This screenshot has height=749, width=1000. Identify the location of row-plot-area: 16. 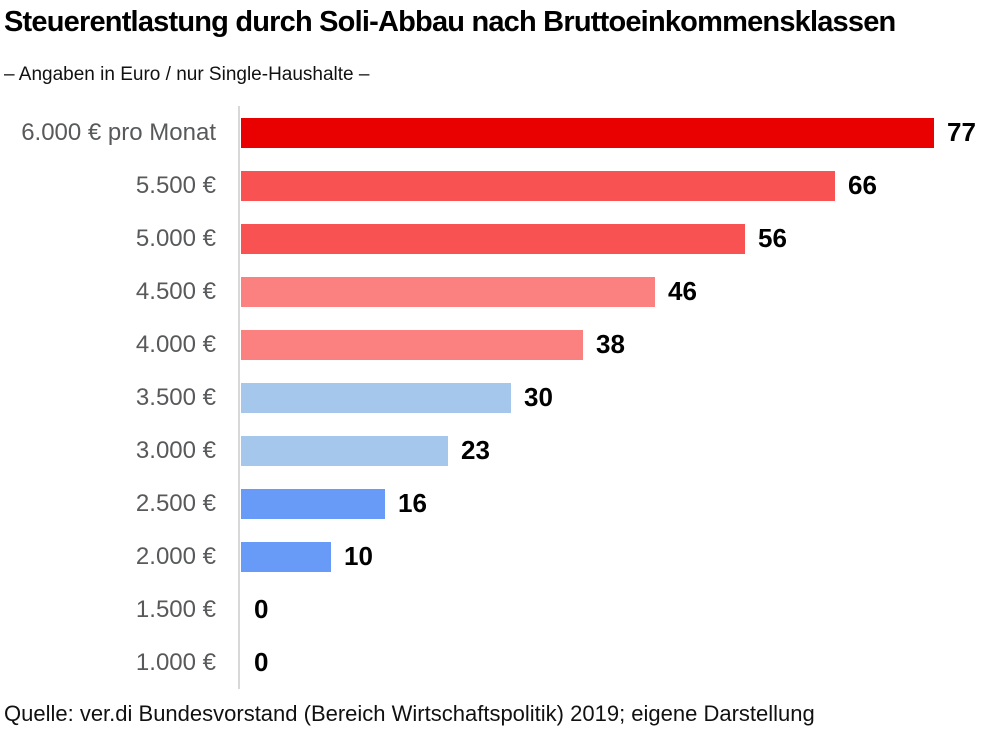
(619, 504).